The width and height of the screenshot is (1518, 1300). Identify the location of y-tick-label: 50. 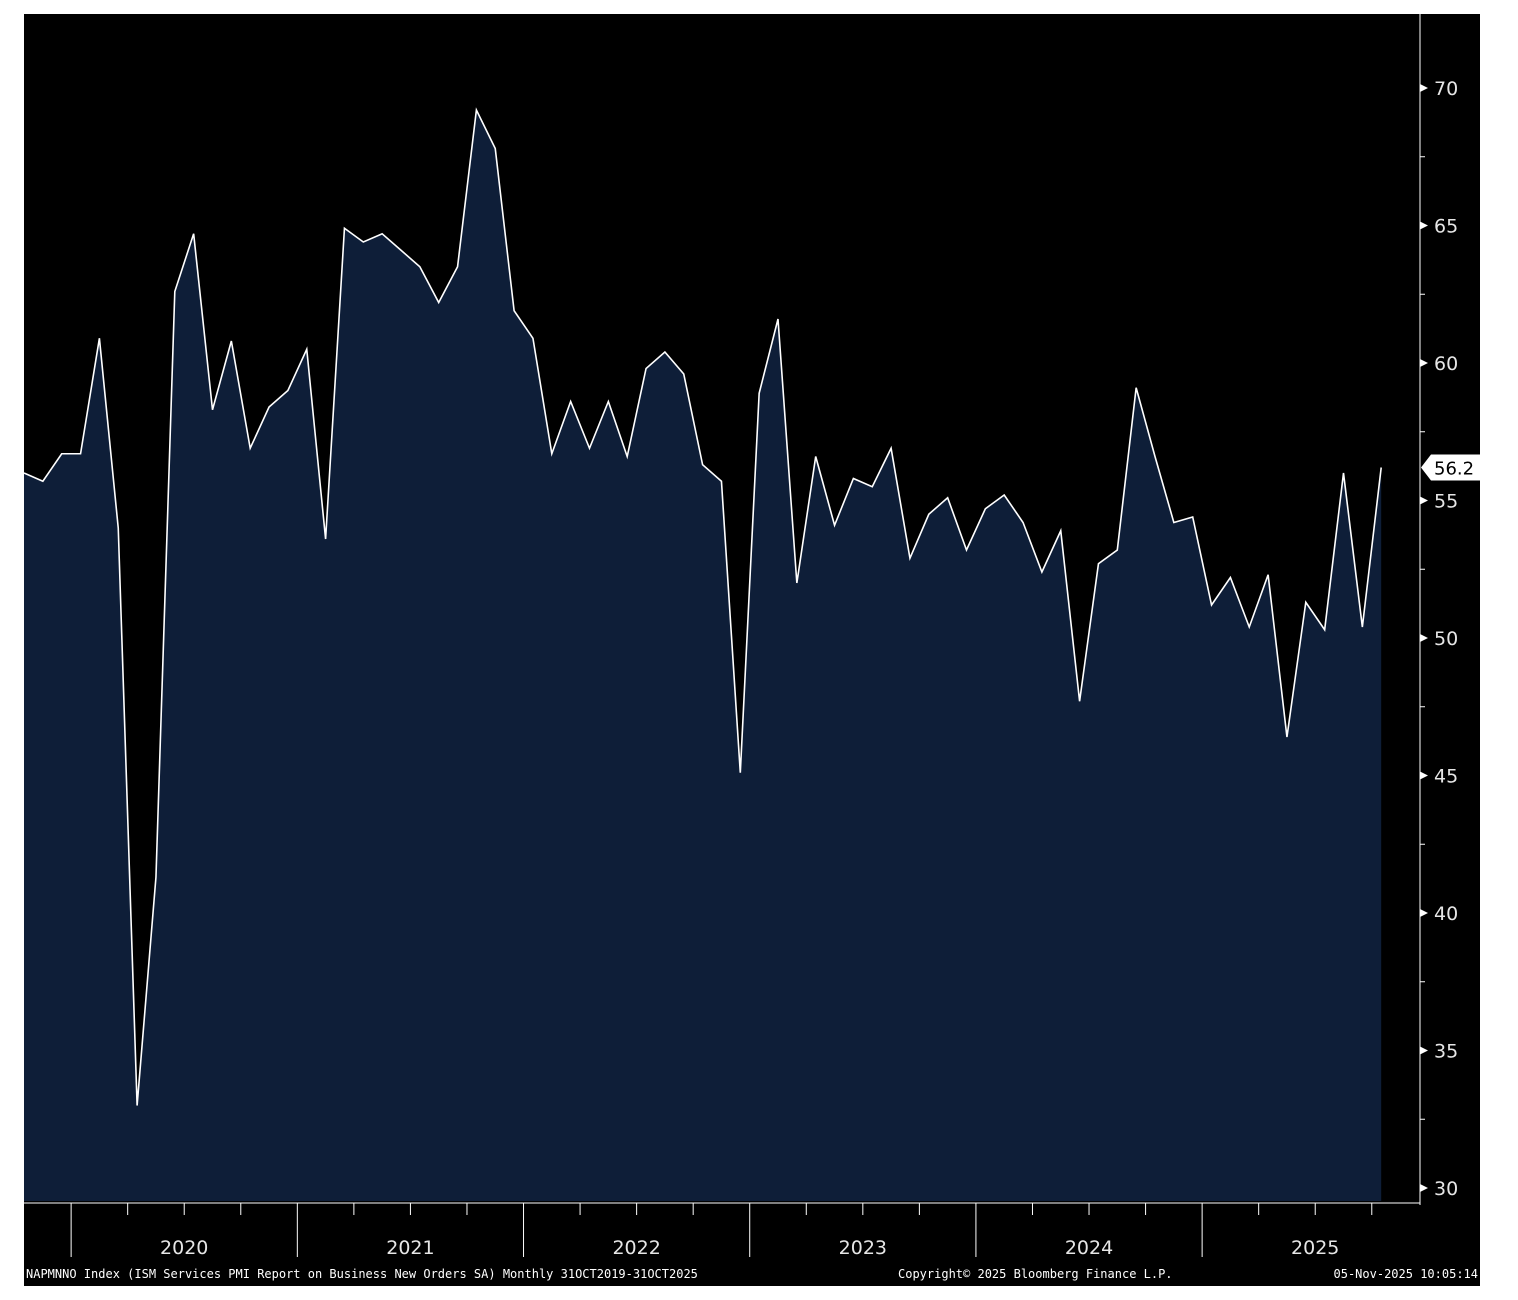
(1446, 639).